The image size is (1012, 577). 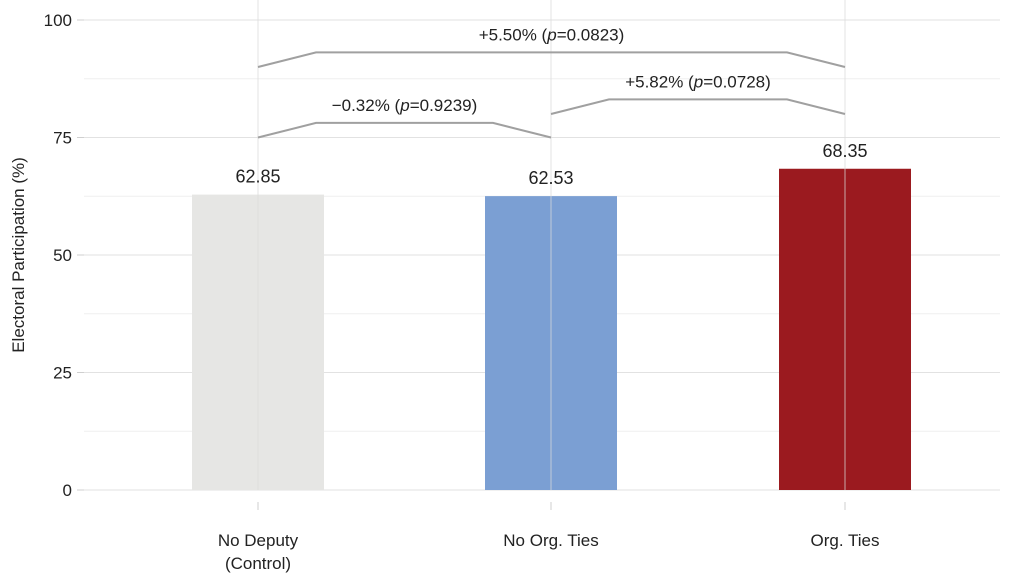 I want to click on y-axis-title: Electoral Participation (%), so click(x=18, y=255).